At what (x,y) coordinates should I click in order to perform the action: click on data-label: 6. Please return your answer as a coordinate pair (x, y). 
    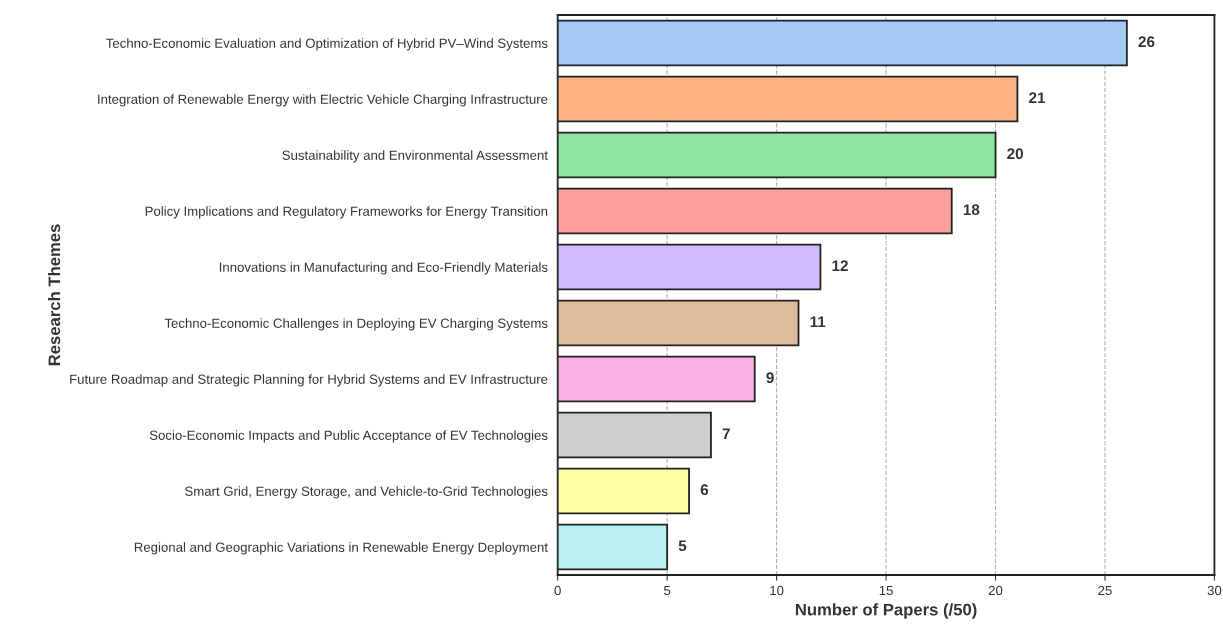
    Looking at the image, I should click on (704, 490).